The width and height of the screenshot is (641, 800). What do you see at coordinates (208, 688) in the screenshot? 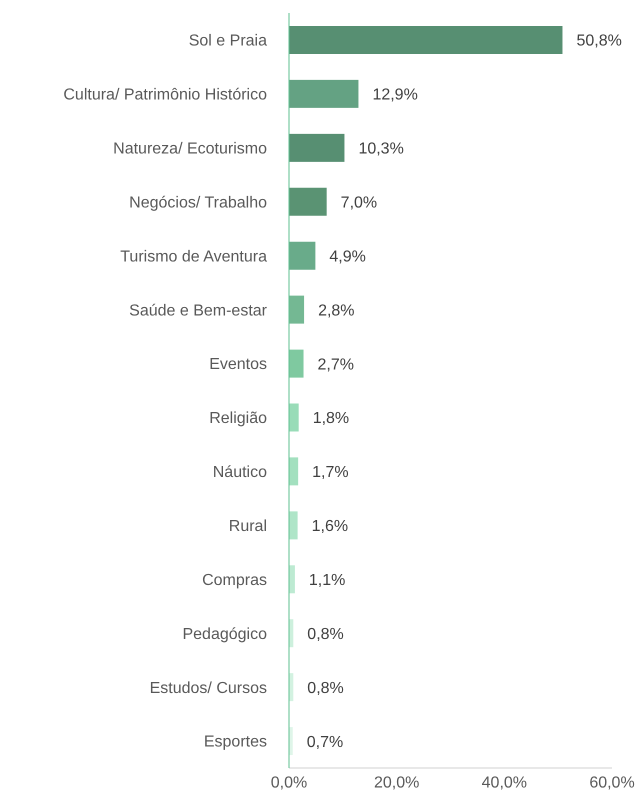
I see `y-tick-label: Estudos/ Cursos` at bounding box center [208, 688].